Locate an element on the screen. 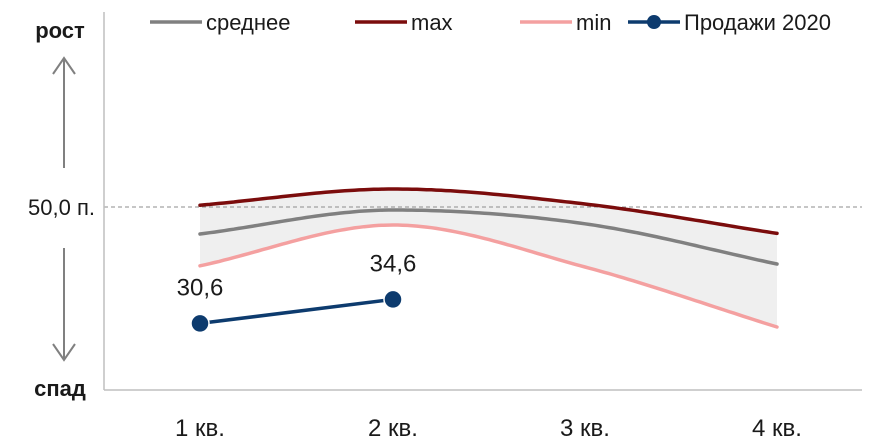  legend: среднее max min Продажи 2020 is located at coordinates (490, 22).